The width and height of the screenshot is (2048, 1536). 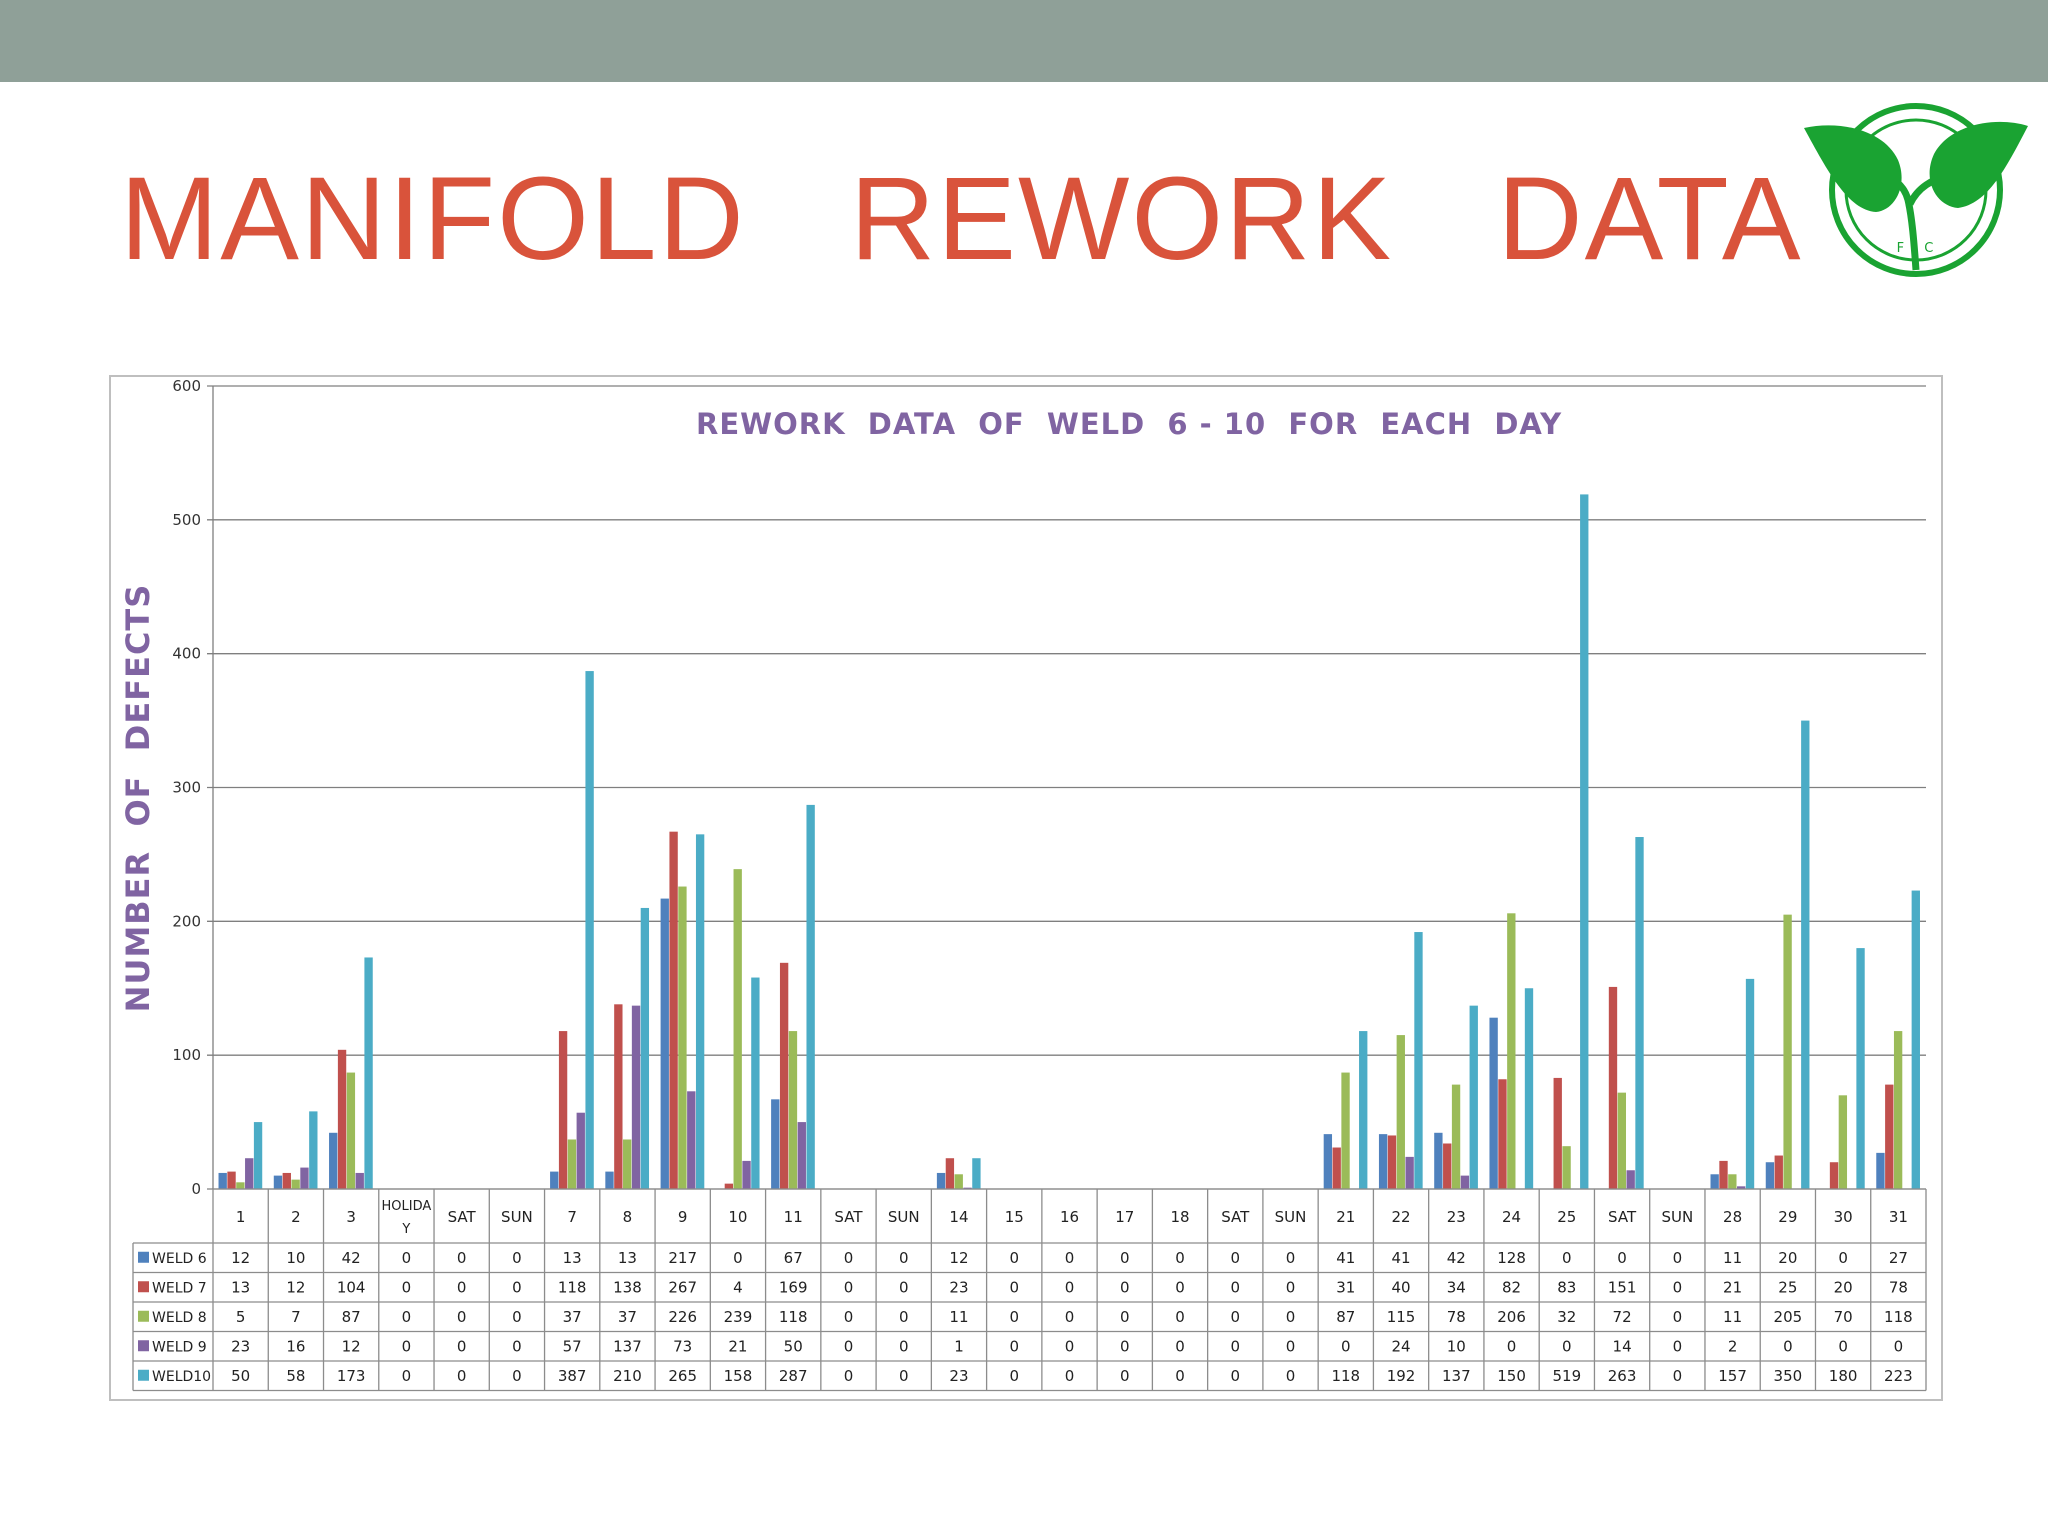 What do you see at coordinates (738, 1376) in the screenshot?
I see `data-label: 158` at bounding box center [738, 1376].